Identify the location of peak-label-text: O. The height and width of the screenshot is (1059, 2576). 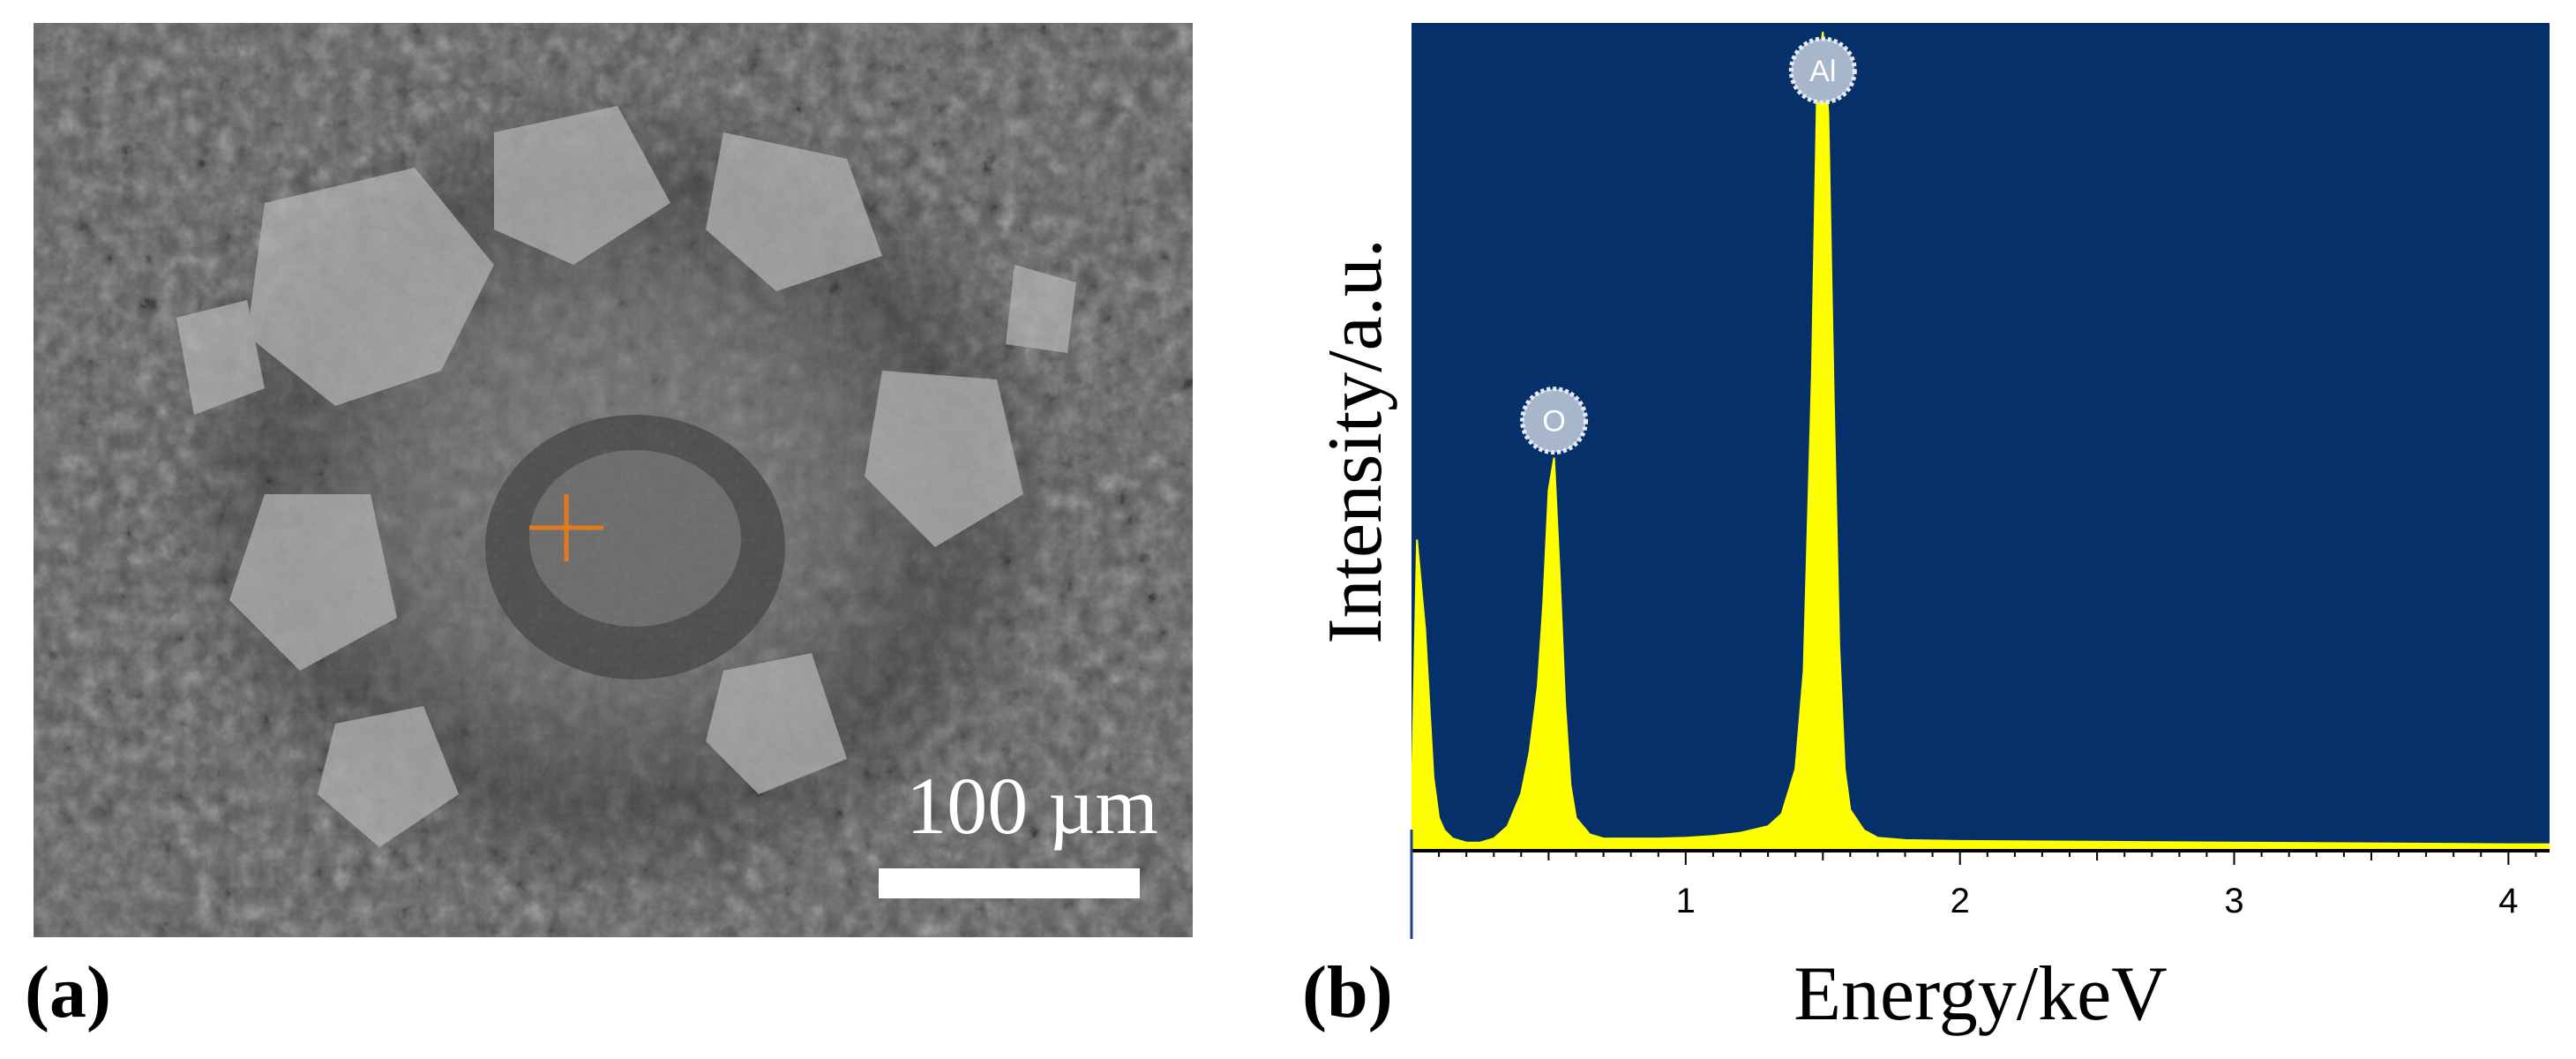
(1554, 422).